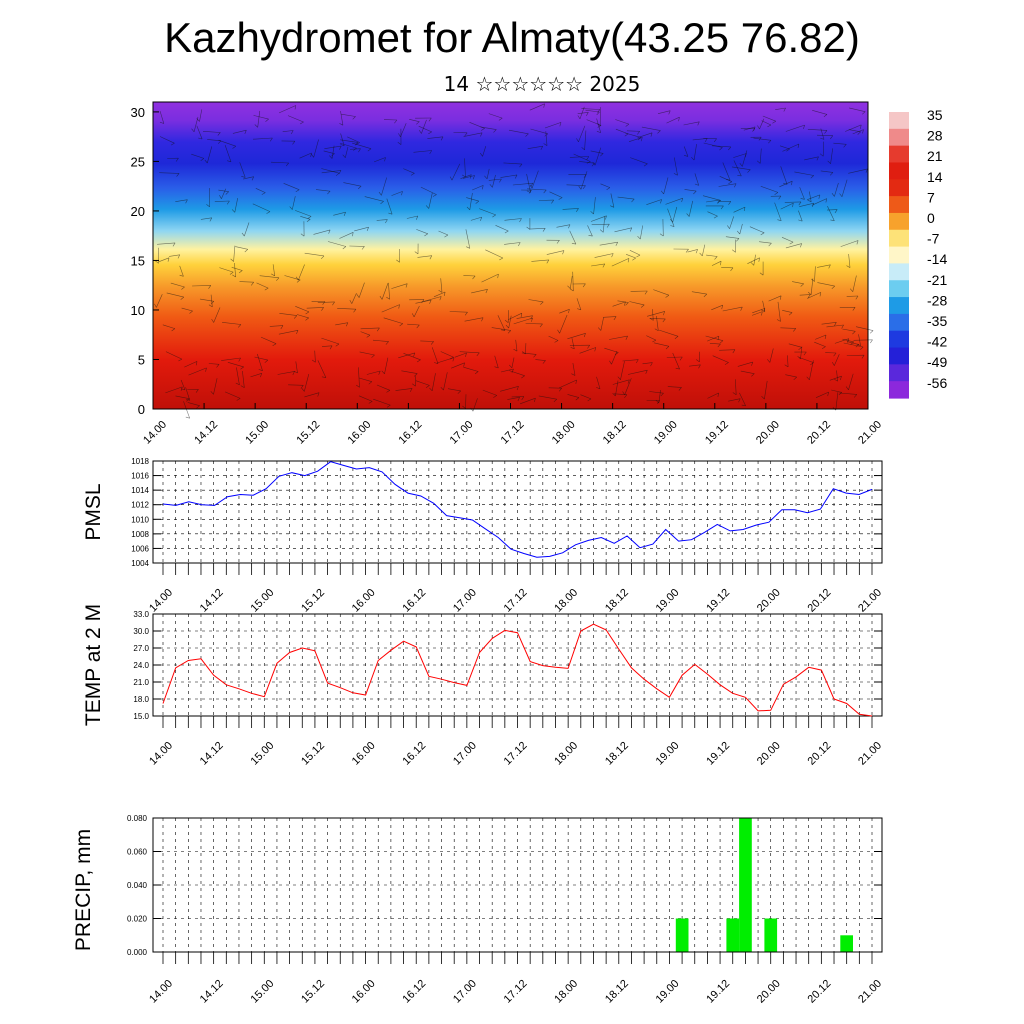 The image size is (1024, 1024). Describe the element at coordinates (931, 218) in the screenshot. I see `colorbar-label: 0` at that location.